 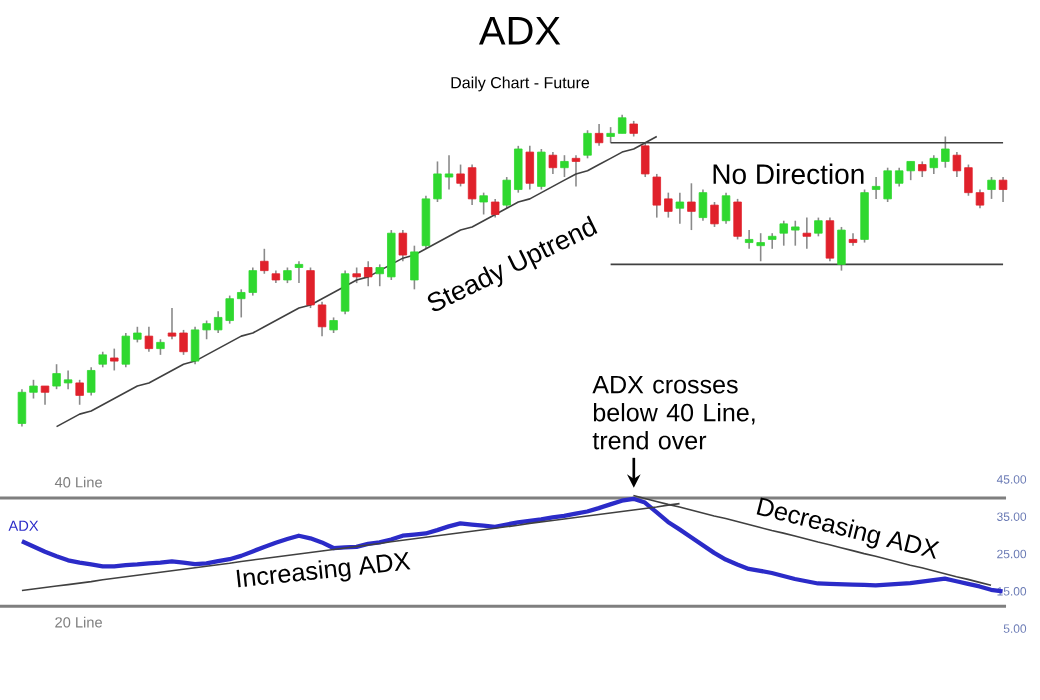 I want to click on chart-title: ADX, so click(x=519, y=30).